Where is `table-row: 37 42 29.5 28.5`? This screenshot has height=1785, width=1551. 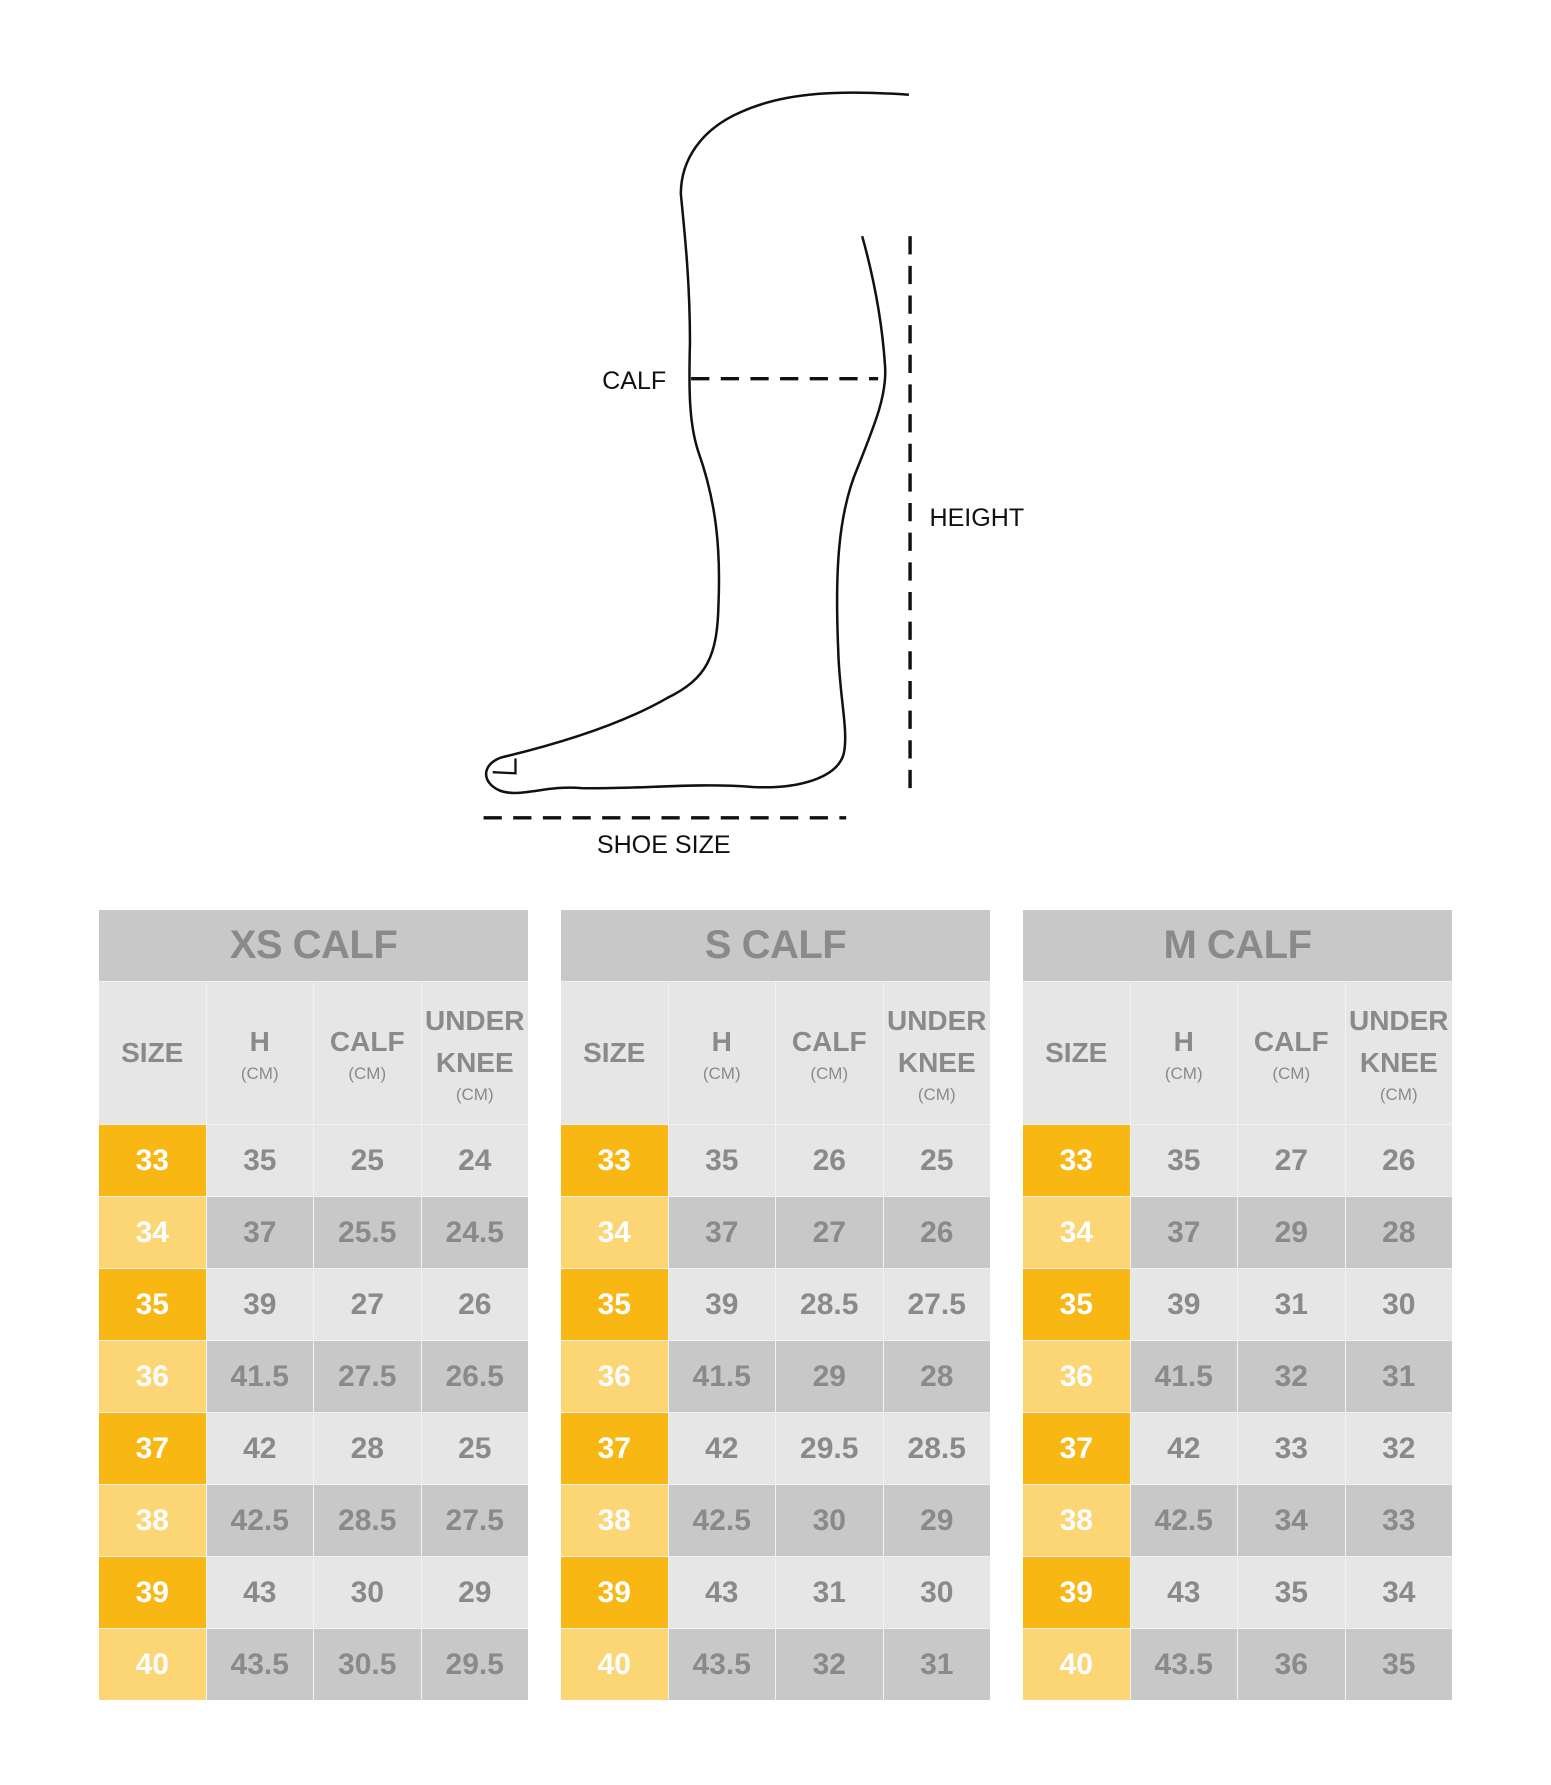 table-row: 37 42 29.5 28.5 is located at coordinates (775, 1448).